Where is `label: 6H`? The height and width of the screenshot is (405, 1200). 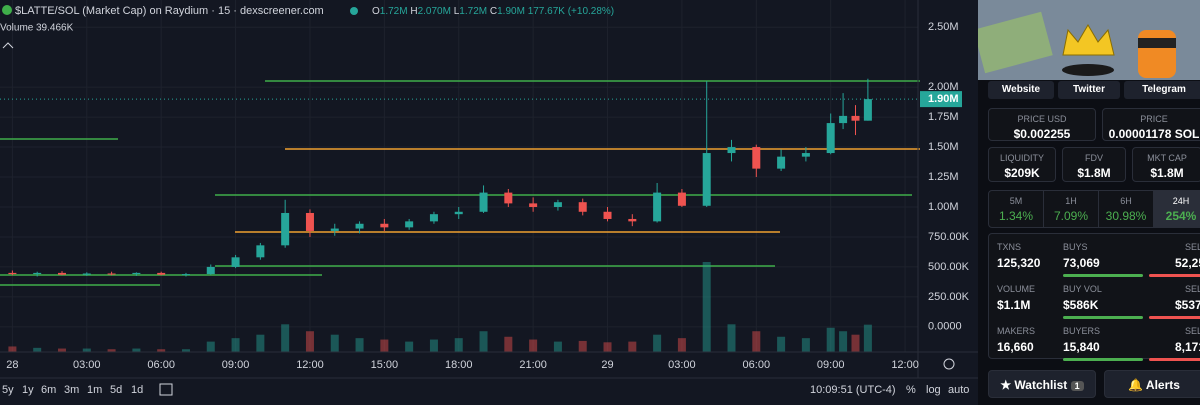
label: 6H is located at coordinates (1126, 201).